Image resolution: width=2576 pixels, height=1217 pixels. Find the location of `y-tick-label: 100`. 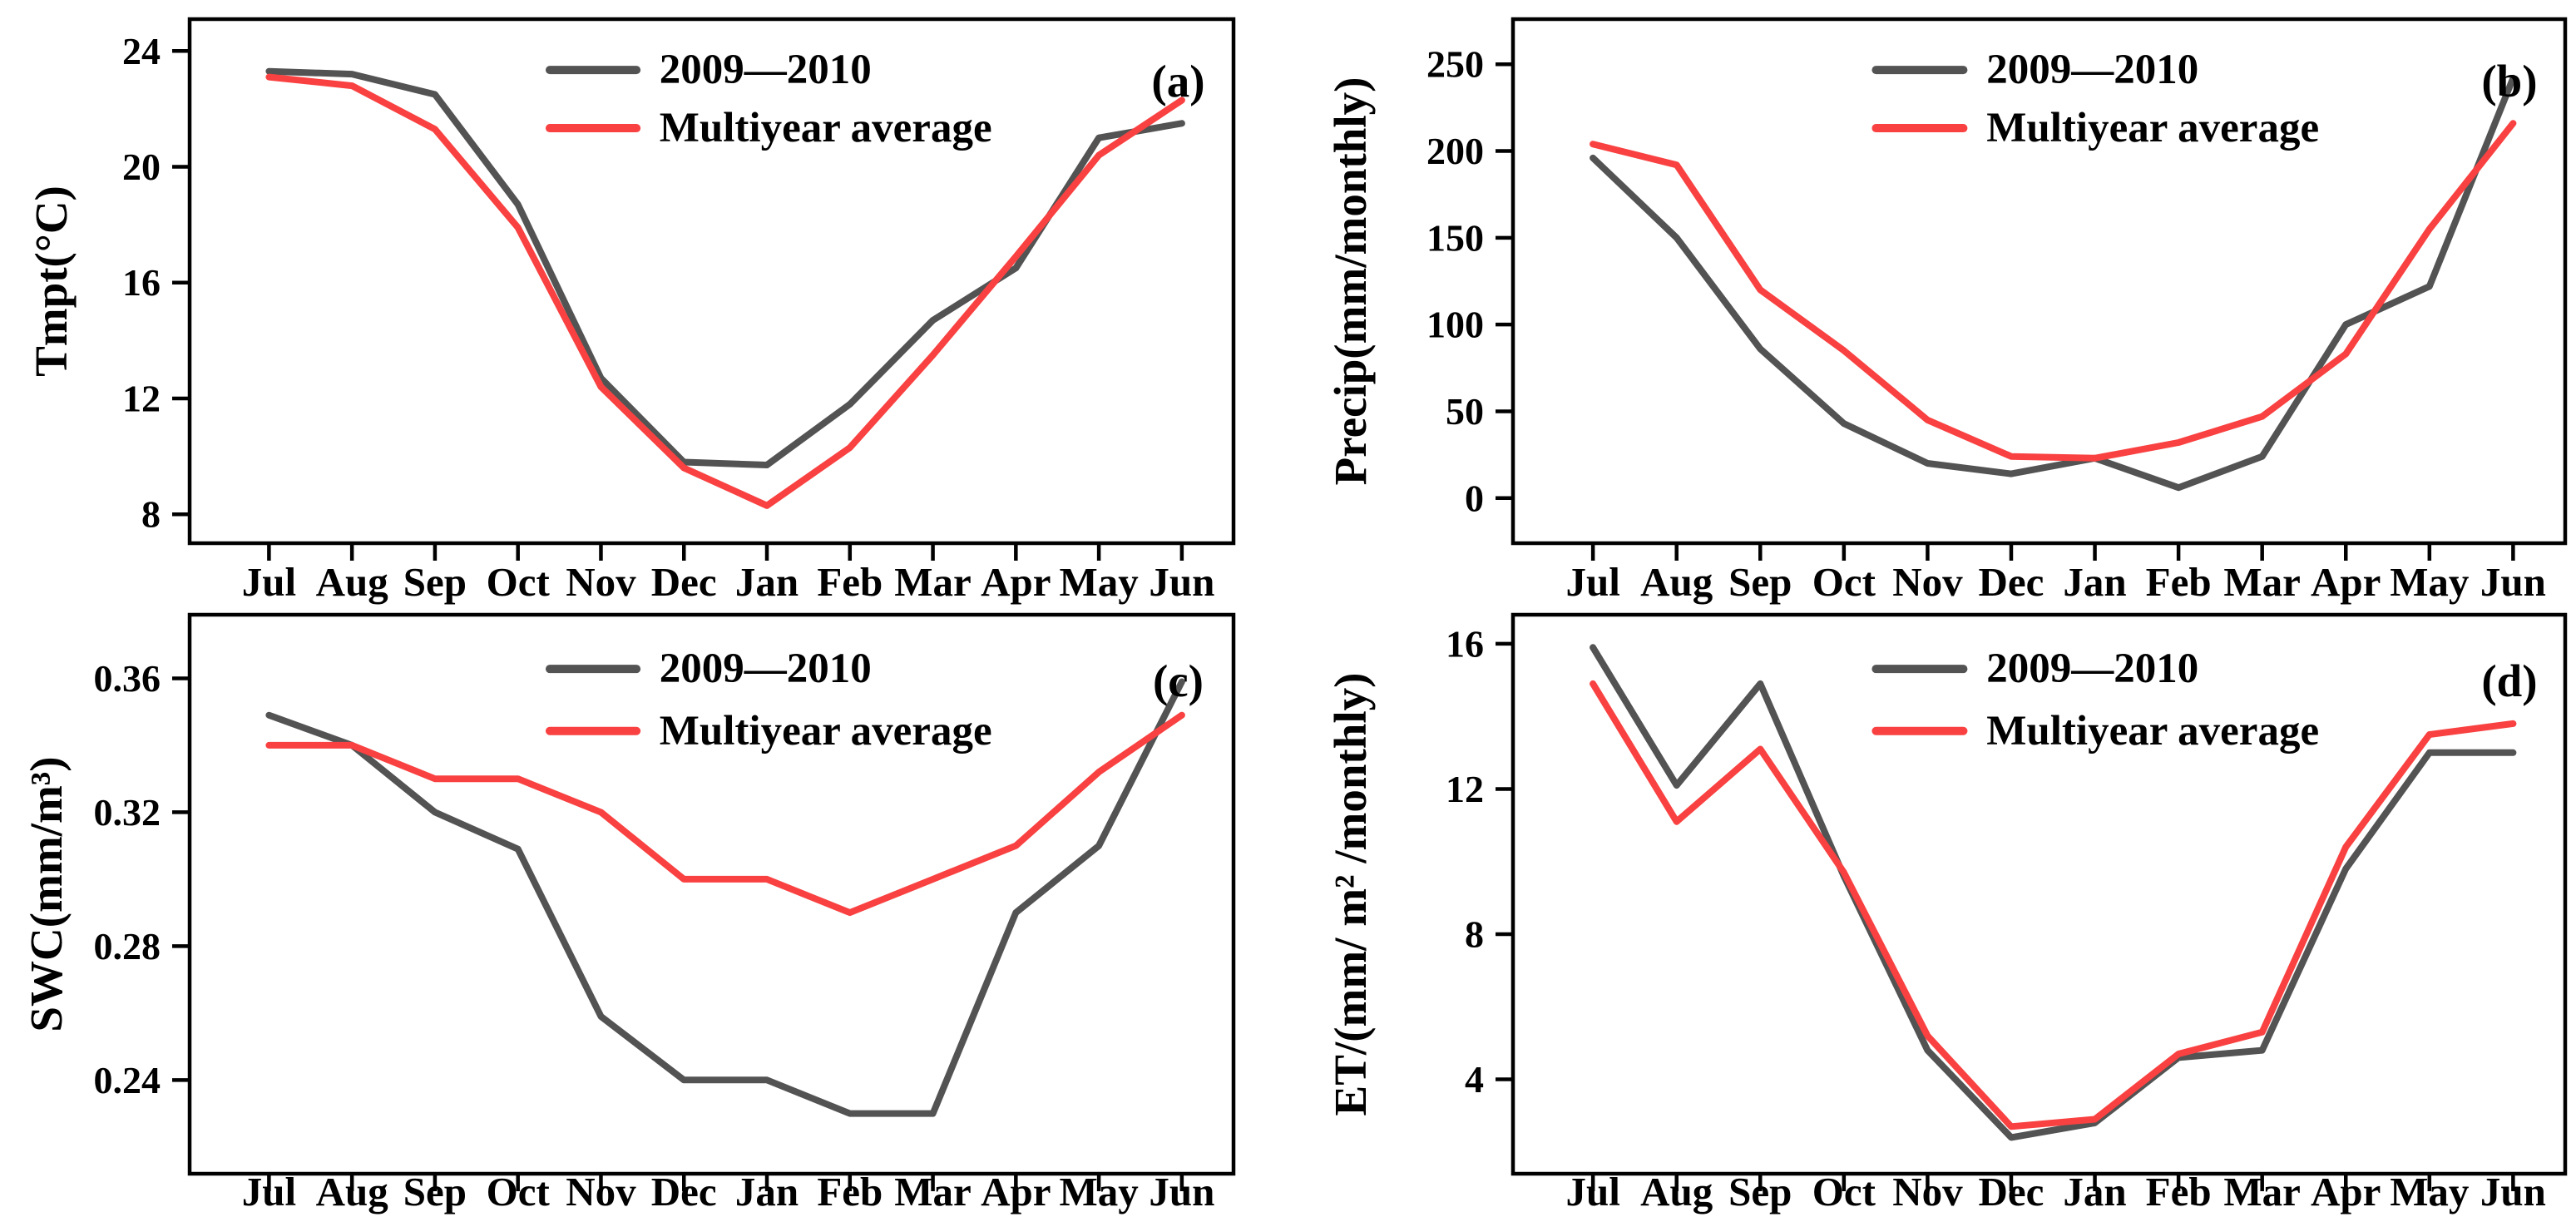

y-tick-label: 100 is located at coordinates (1455, 325).